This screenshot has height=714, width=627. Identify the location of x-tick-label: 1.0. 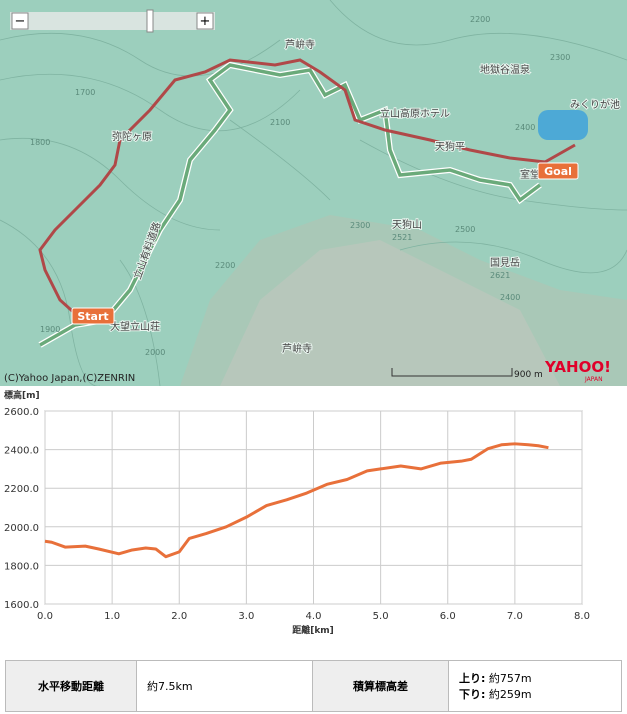
(112, 616).